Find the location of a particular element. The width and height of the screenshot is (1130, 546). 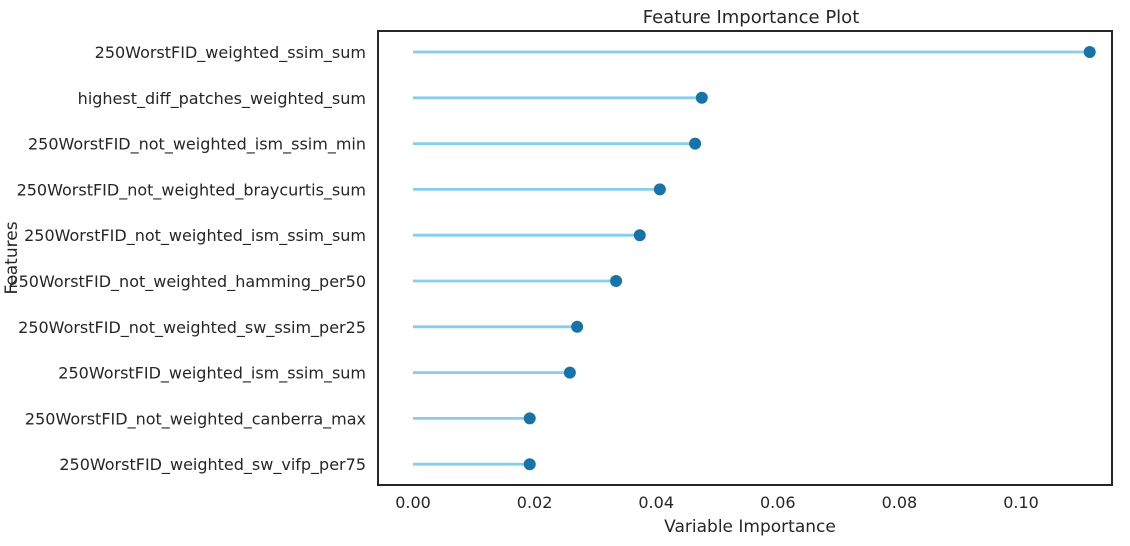

x-tick-label: 0.00 is located at coordinates (413, 502).